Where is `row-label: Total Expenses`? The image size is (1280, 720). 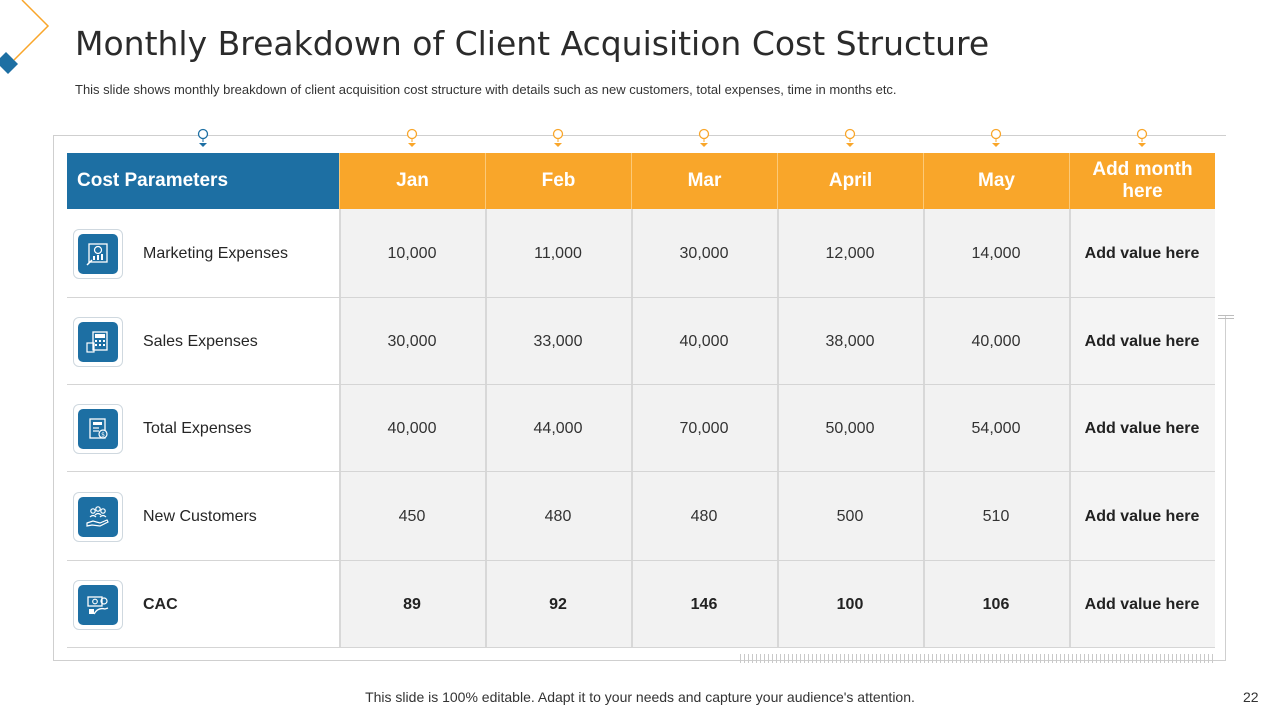
row-label: Total Expenses is located at coordinates (197, 428).